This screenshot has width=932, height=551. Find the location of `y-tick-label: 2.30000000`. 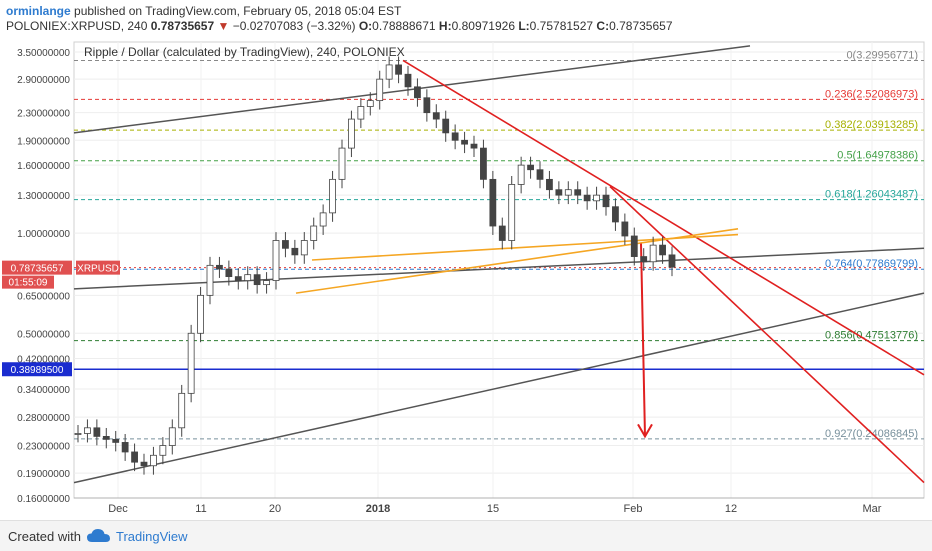

y-tick-label: 2.30000000 is located at coordinates (43, 114).